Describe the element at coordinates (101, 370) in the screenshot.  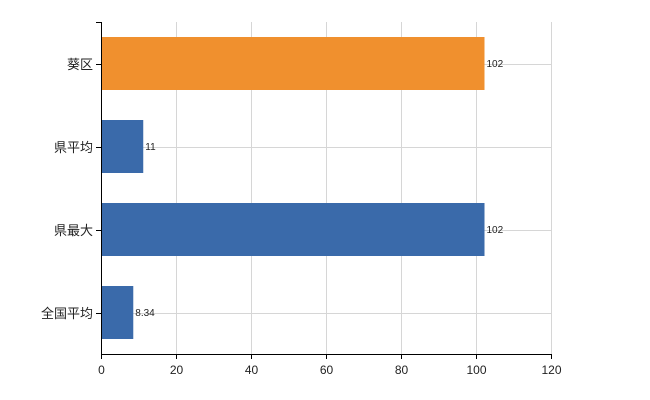
I see `x-tick-label-0: 0` at that location.